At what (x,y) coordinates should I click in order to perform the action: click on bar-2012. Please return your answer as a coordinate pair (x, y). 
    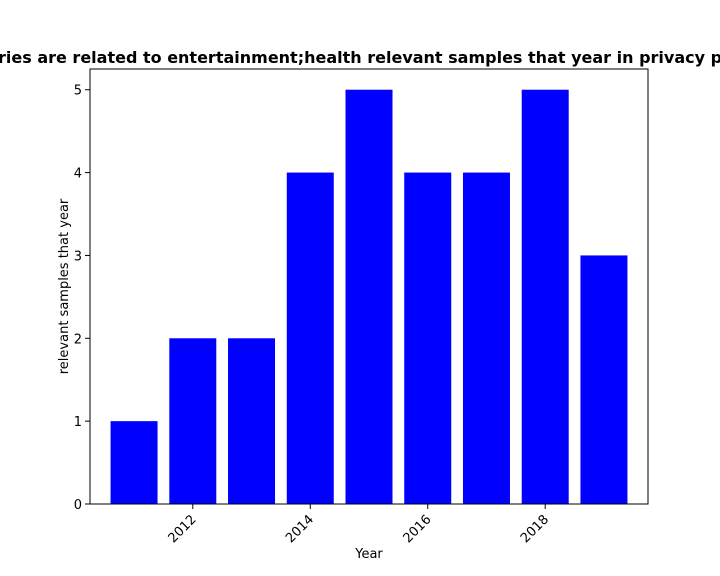
    Looking at the image, I should click on (193, 421).